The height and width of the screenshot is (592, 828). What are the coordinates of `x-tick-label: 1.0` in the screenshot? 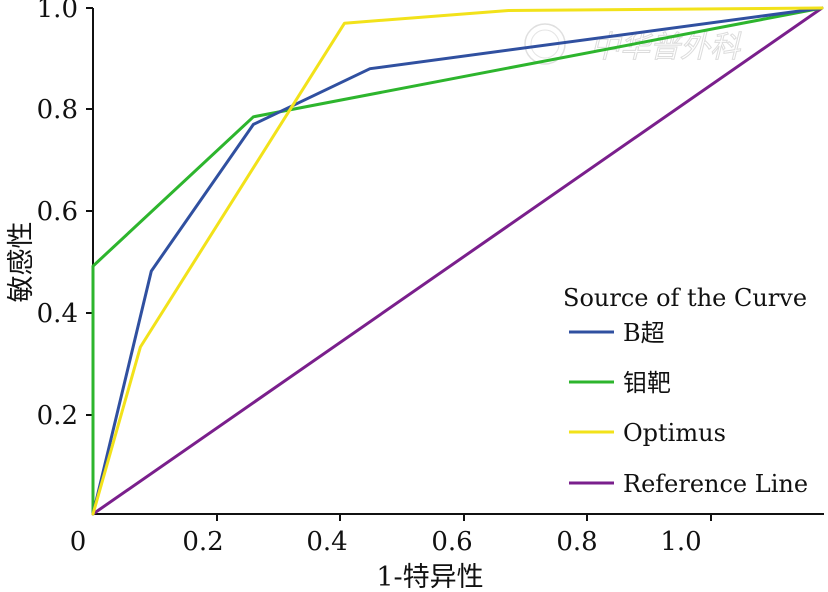 It's located at (680, 542).